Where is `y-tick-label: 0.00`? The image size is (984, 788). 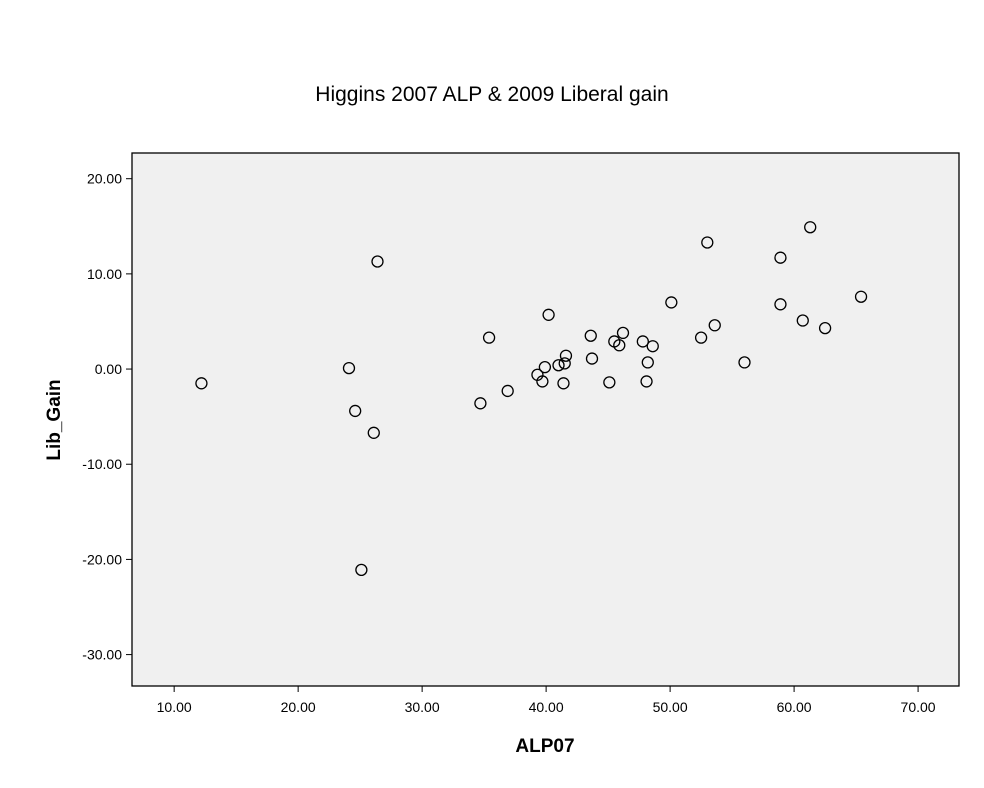
y-tick-label: 0.00 is located at coordinates (108, 369).